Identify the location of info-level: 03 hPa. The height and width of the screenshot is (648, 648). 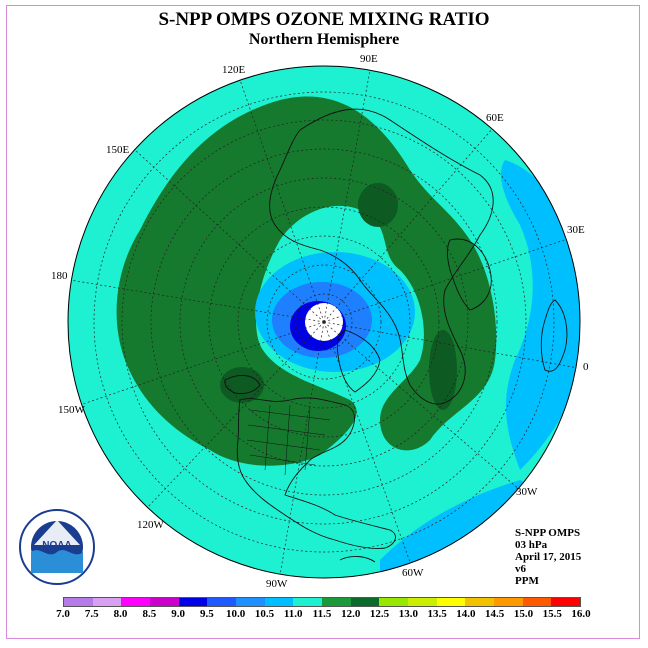
(531, 545).